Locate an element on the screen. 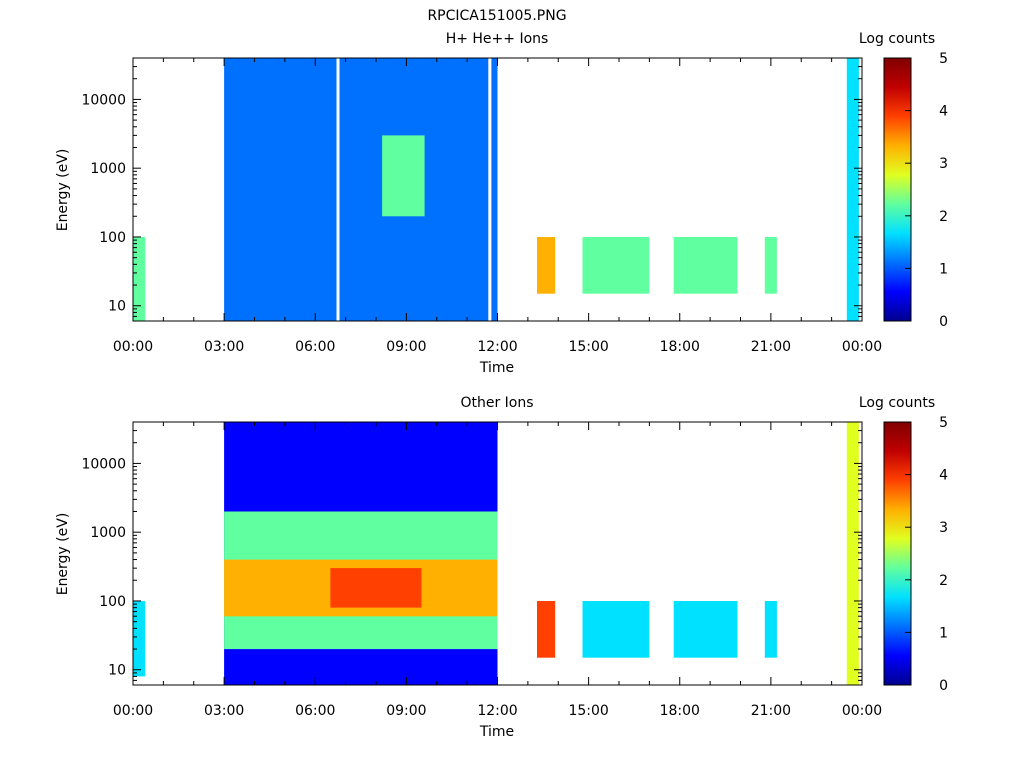 This screenshot has height=772, width=1024. panel-title: H+ He++ Ions is located at coordinates (497, 39).